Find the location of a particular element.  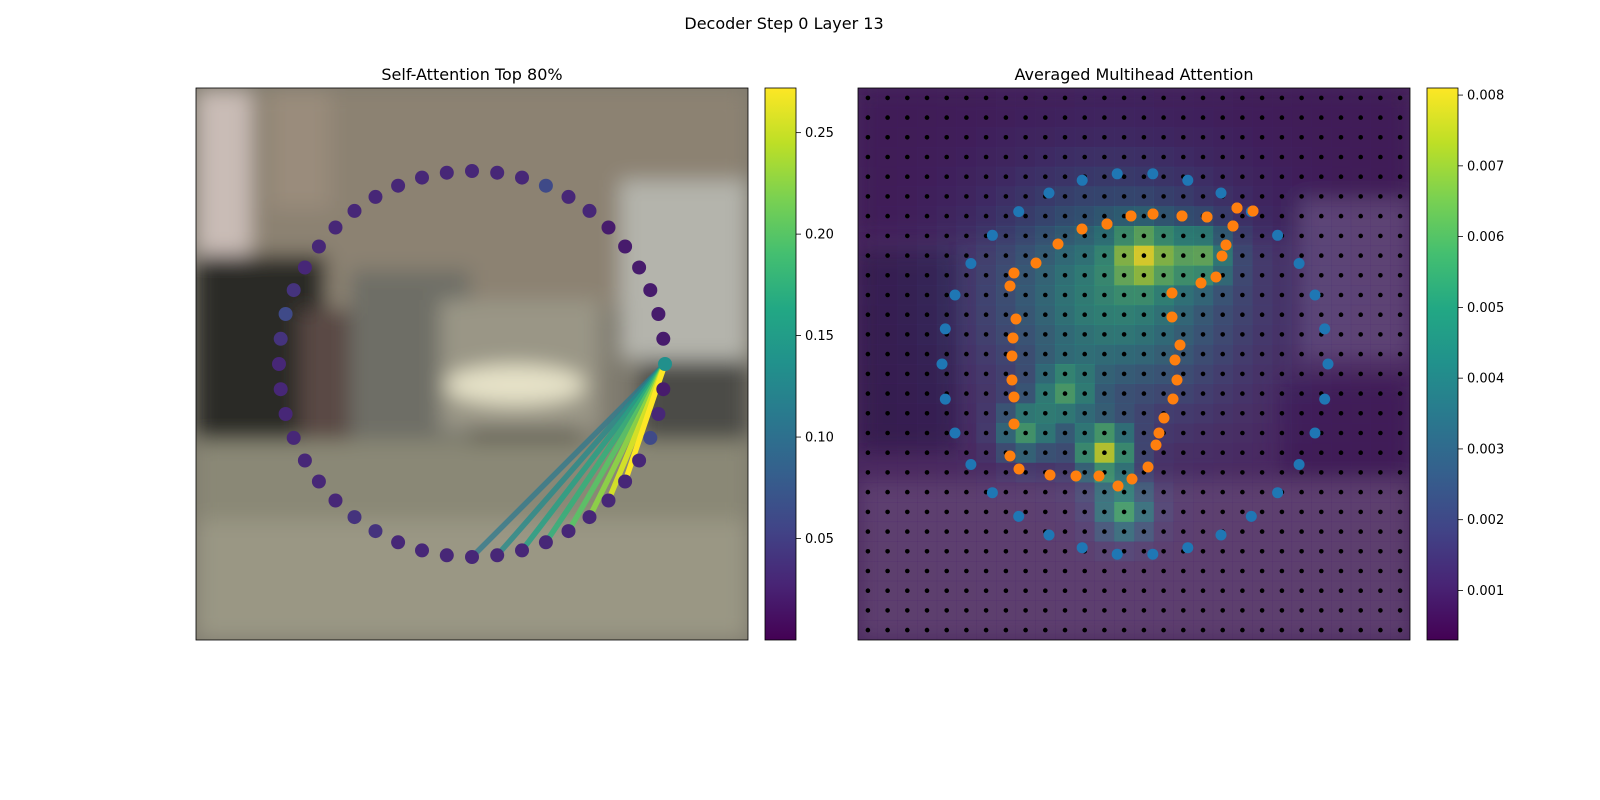

colorbar-tick-label: 0.005 is located at coordinates (1485, 308).